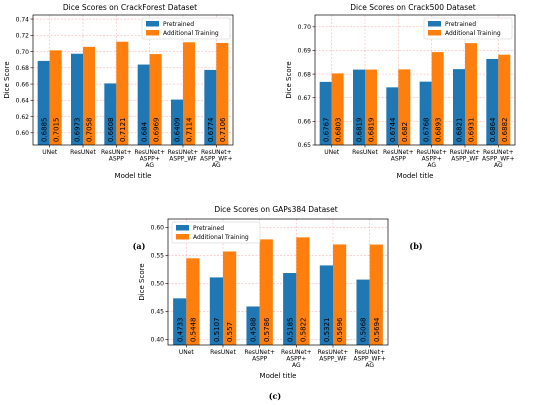  What do you see at coordinates (123, 130) in the screenshot?
I see `bar-value-label: 0.7121` at bounding box center [123, 130].